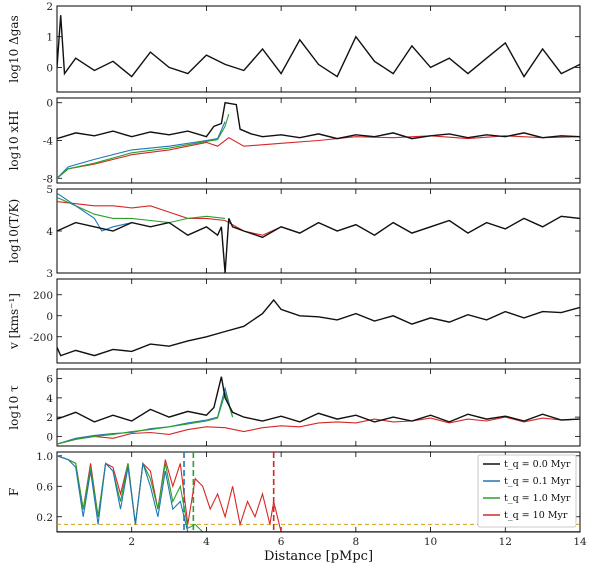 This screenshot has width=595, height=573. Describe the element at coordinates (536, 515) in the screenshot. I see `legend-label: t_q = 10 Myr` at that location.